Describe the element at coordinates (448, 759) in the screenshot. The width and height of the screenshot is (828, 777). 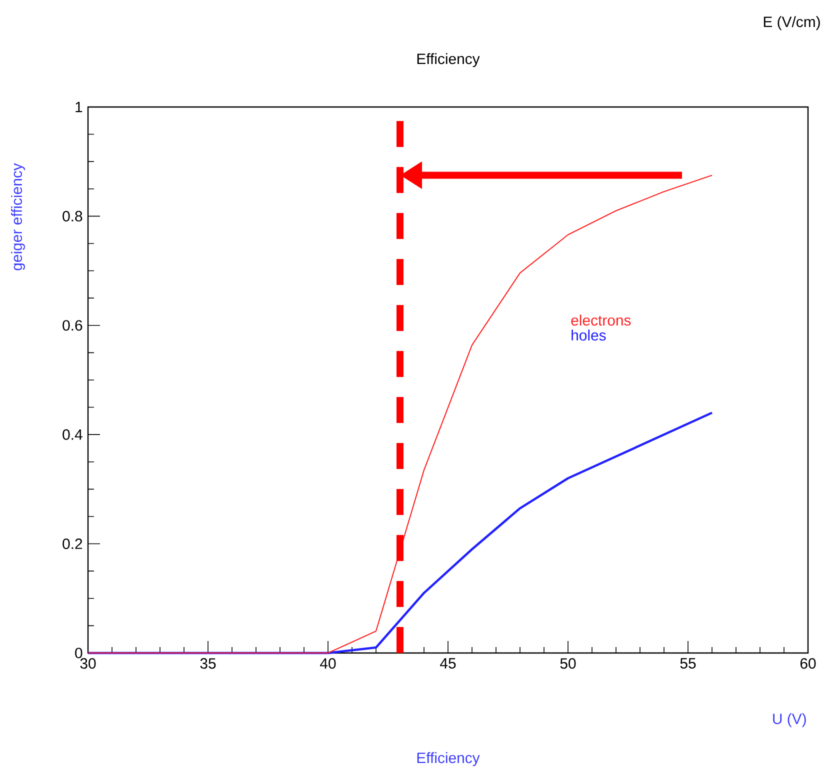
I see `text: Efficiency` at that location.